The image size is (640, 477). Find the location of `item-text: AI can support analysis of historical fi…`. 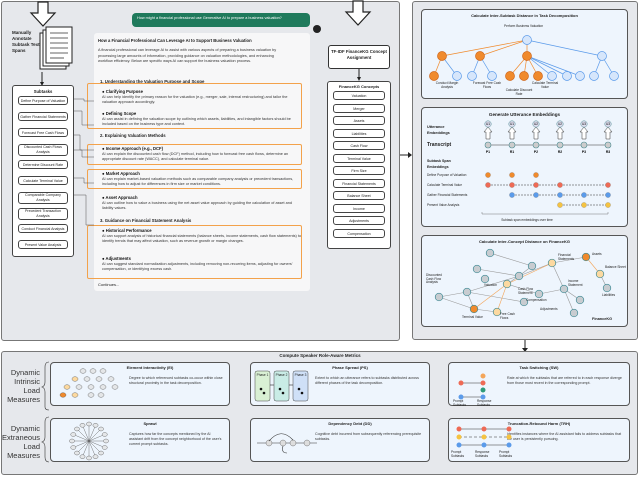

item-text: AI can support analysis of historical fi… is located at coordinates (202, 238).